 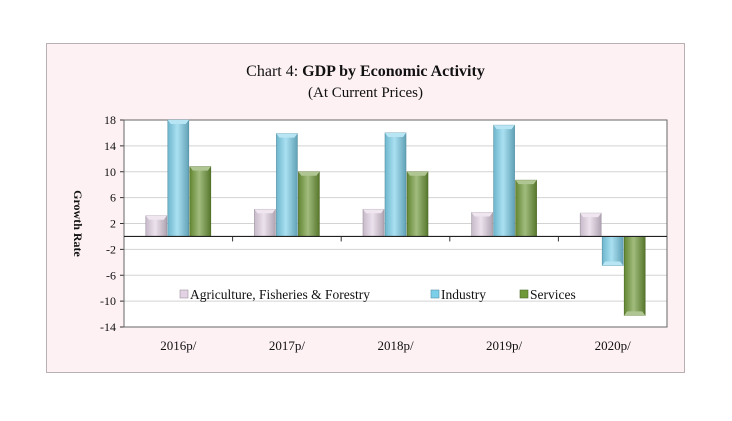 What do you see at coordinates (265, 222) in the screenshot?
I see `bar-agriculture-2017p` at bounding box center [265, 222].